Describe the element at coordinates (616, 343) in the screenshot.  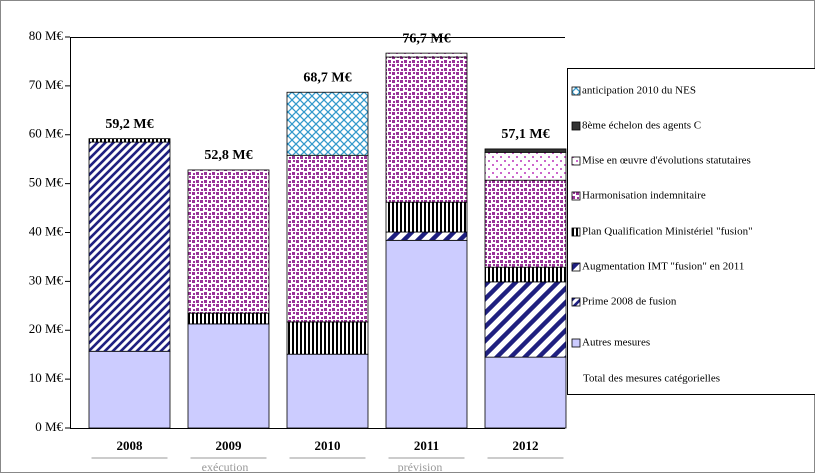
I see `legend-label: Autres mesures` at that location.